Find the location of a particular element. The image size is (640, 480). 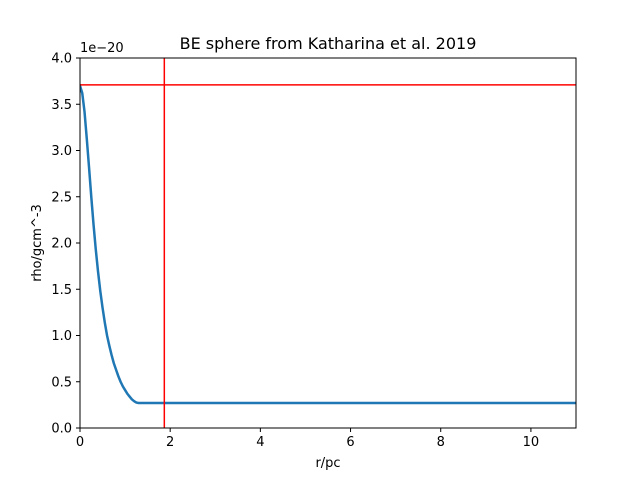

y-tick-label: 1.0 is located at coordinates (61, 336).